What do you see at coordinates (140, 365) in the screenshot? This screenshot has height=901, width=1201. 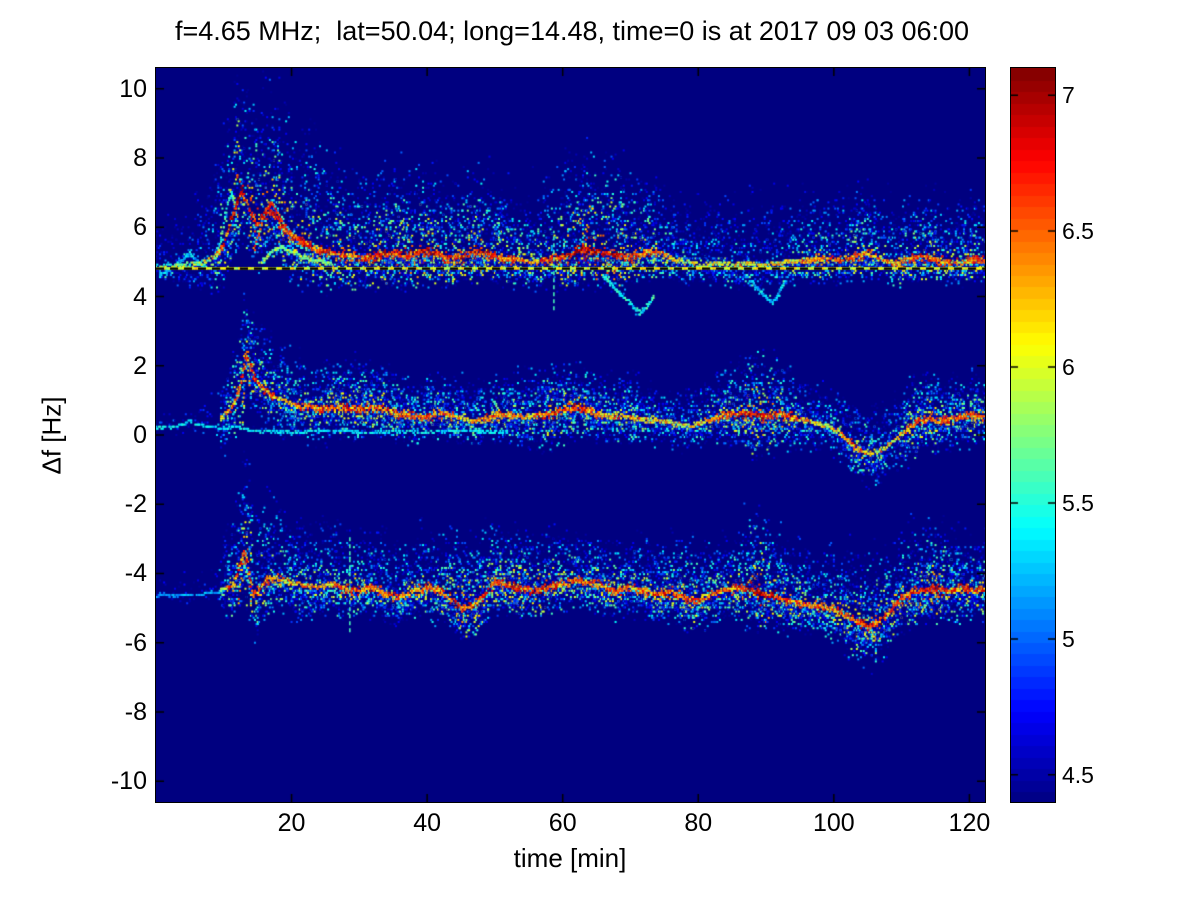 I see `y-tick-label: 2` at bounding box center [140, 365].